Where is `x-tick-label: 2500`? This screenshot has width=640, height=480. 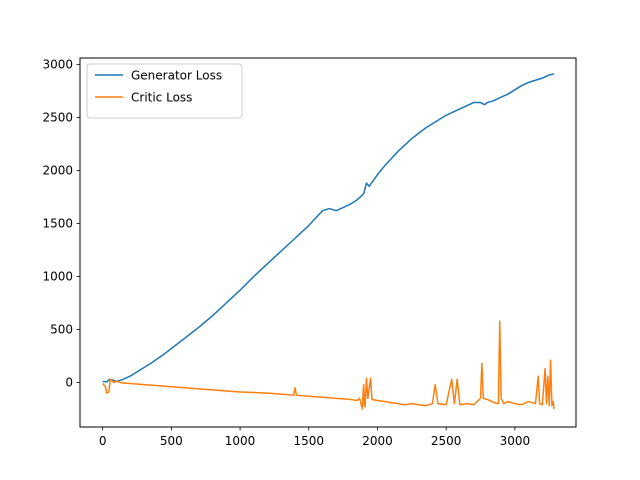
x-tick-label: 2500 is located at coordinates (446, 441).